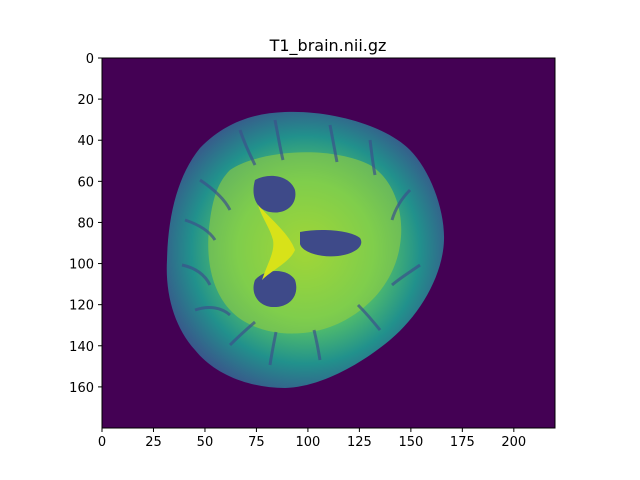 This screenshot has height=480, width=640. I want to click on x-tick-label: 100, so click(307, 442).